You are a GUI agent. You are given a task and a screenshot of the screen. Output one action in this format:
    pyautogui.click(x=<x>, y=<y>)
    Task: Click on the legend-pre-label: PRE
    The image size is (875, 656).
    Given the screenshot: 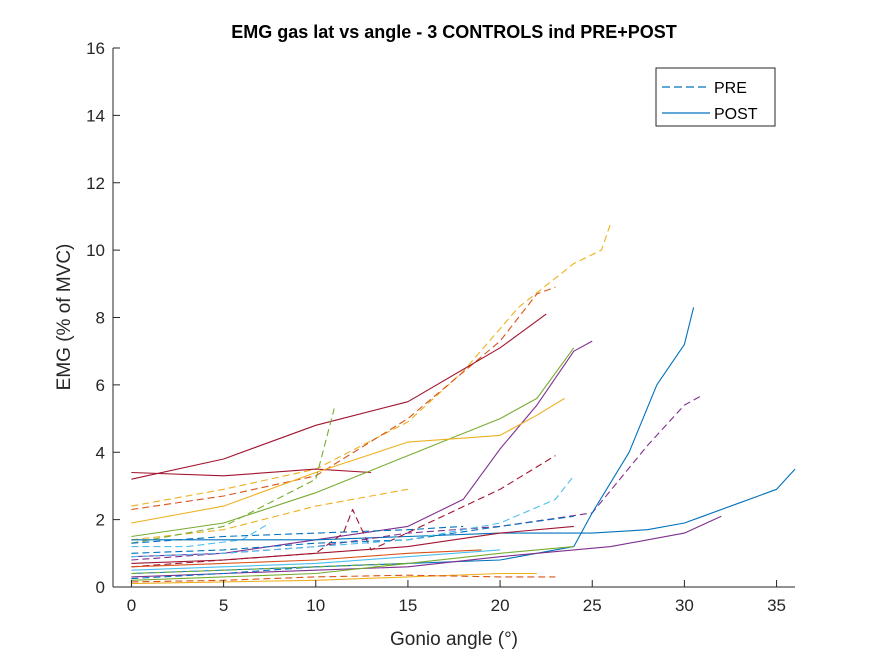 What is the action you would take?
    pyautogui.click(x=730, y=88)
    